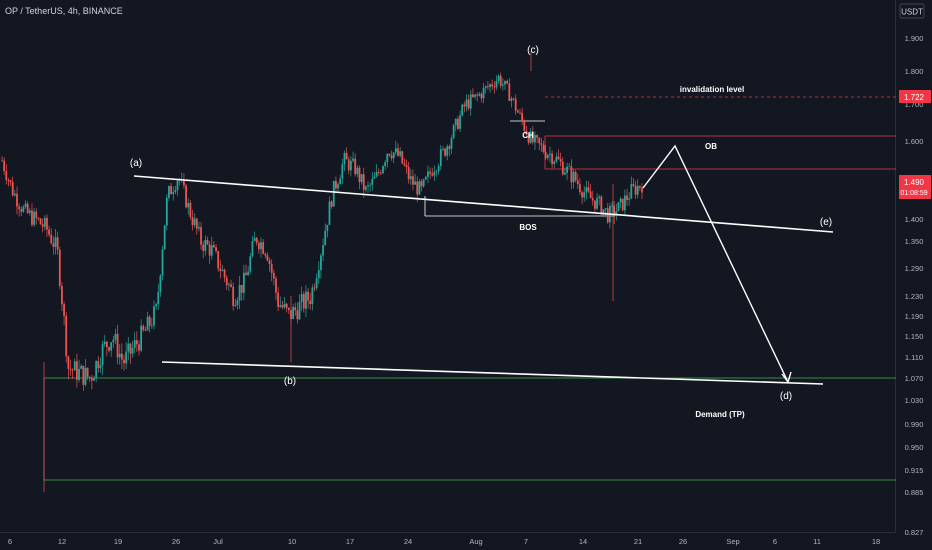 This screenshot has height=550, width=932. Describe the element at coordinates (914, 38) in the screenshot. I see `price-tick-label: 1.900` at that location.